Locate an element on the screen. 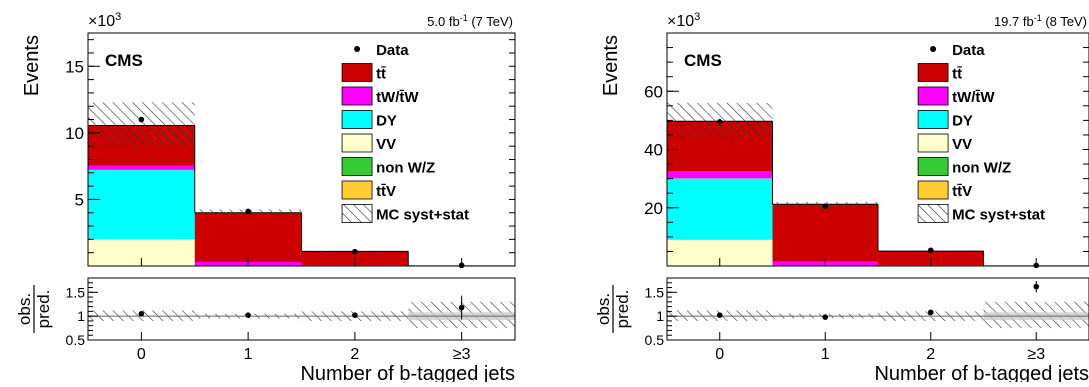  panel2-data-point-bin2 is located at coordinates (931, 250).